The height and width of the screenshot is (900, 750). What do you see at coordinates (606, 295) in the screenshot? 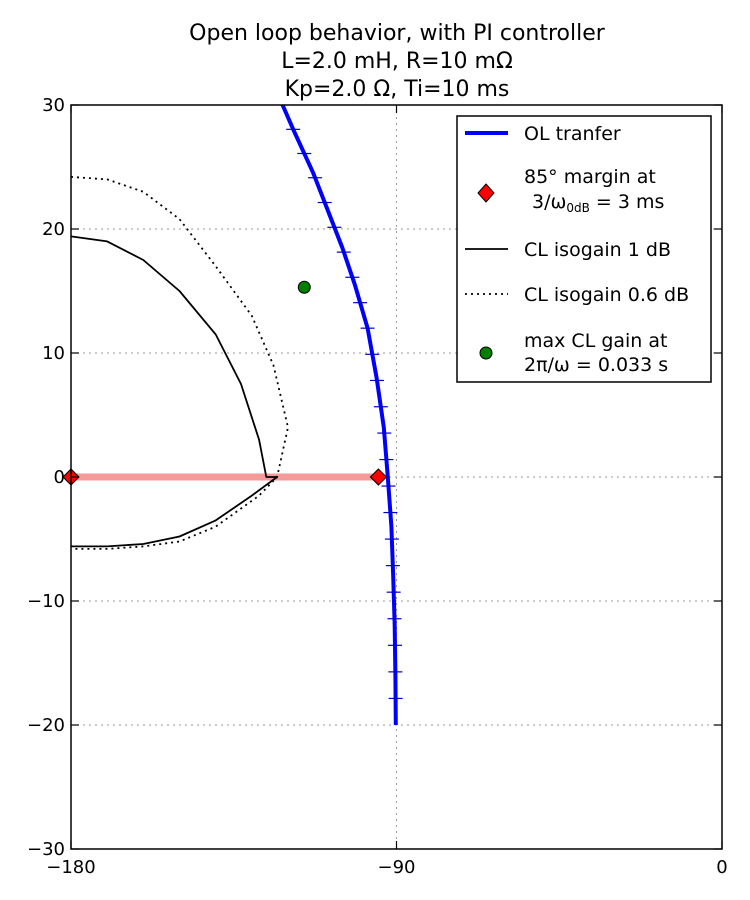
I see `legend-label-cl-06db: CL isogain 0.6 dB` at bounding box center [606, 295].